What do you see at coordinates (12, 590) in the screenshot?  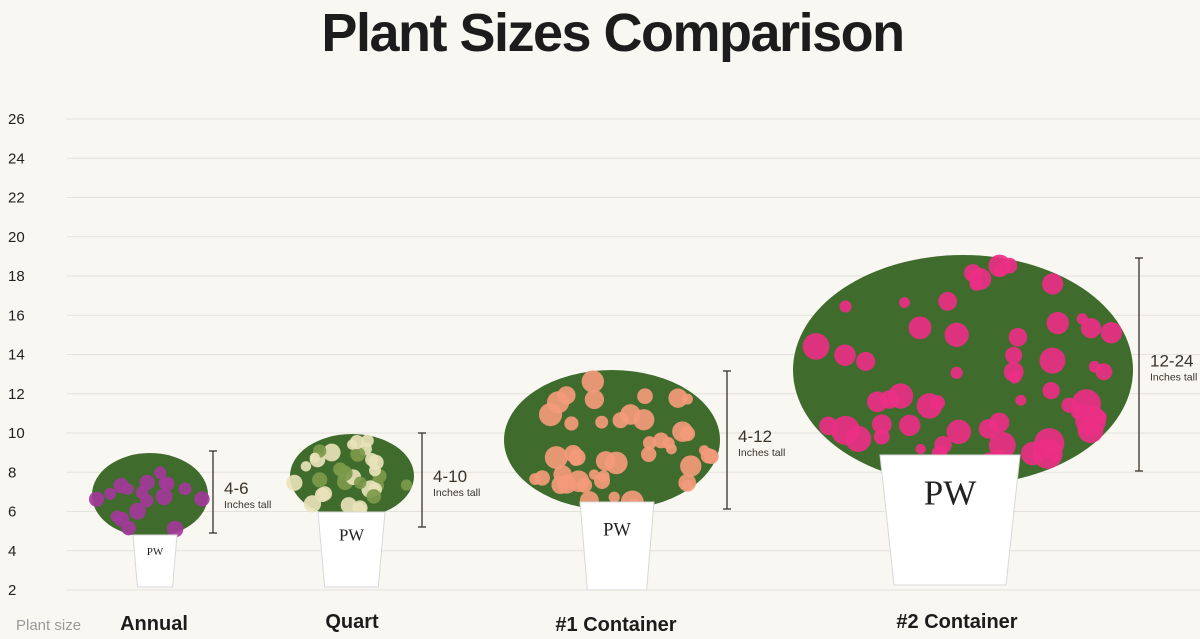 I see `y-tick-label: 2` at bounding box center [12, 590].